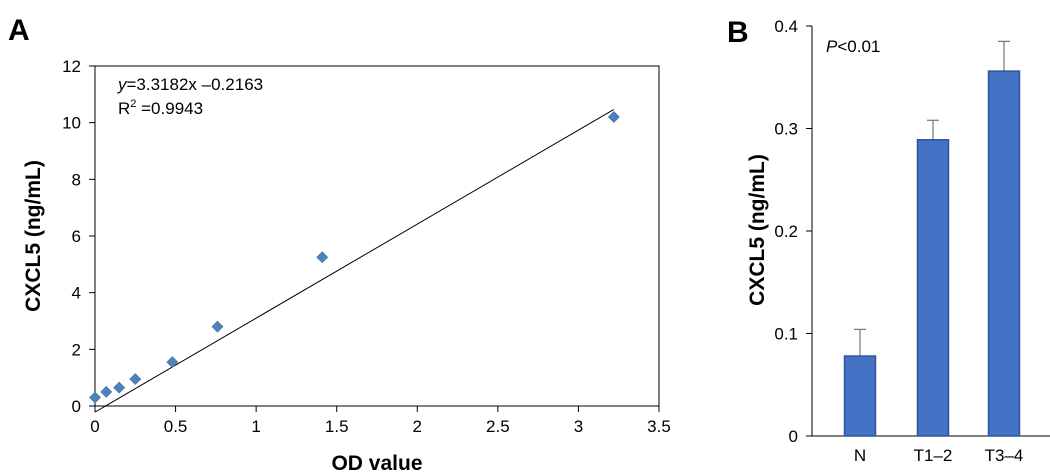 Image resolution: width=1050 pixels, height=476 pixels. What do you see at coordinates (76, 406) in the screenshot?
I see `panel-a-y-tick-label: 0` at bounding box center [76, 406].